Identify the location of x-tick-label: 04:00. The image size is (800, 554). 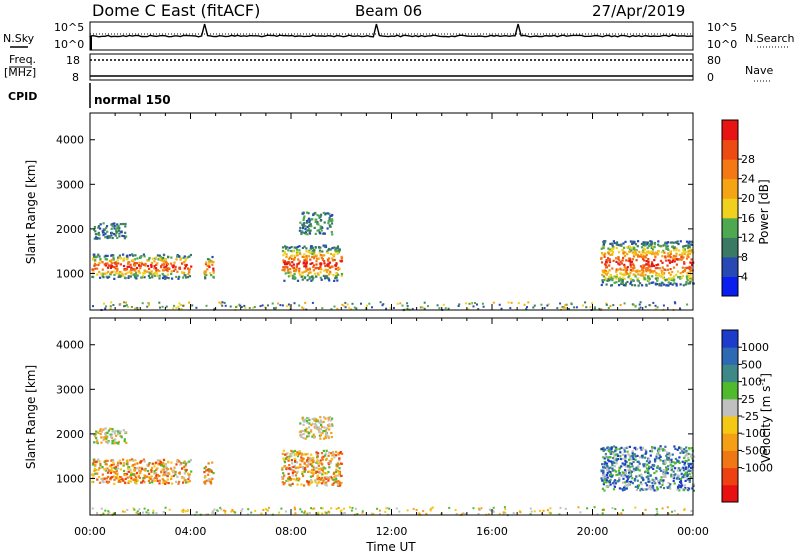
(191, 531).